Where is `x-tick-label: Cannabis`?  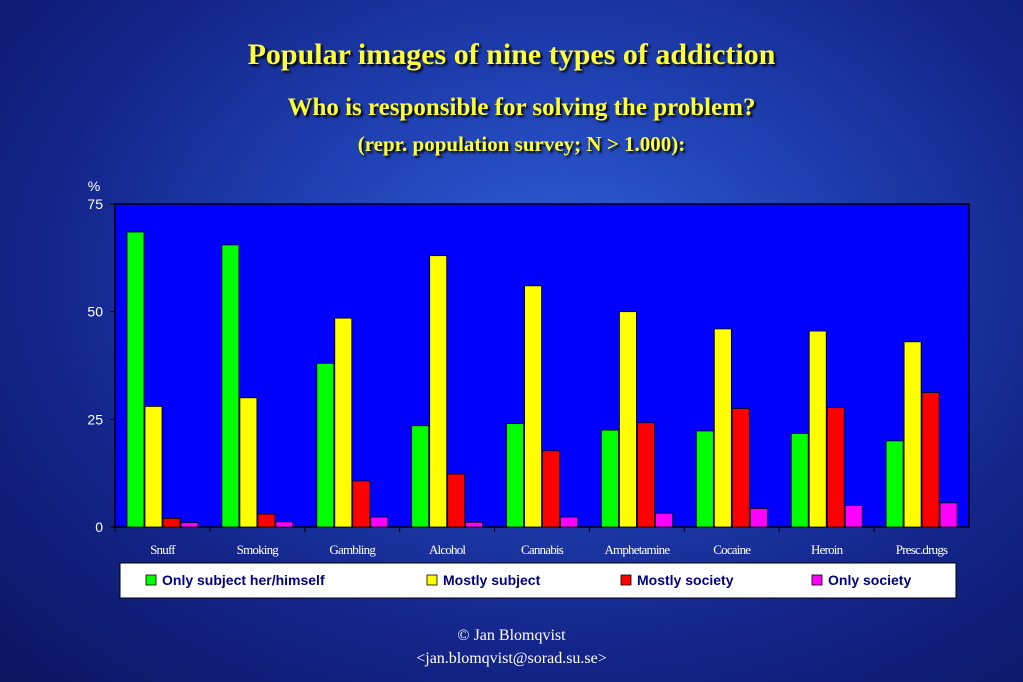
x-tick-label: Cannabis is located at coordinates (542, 549).